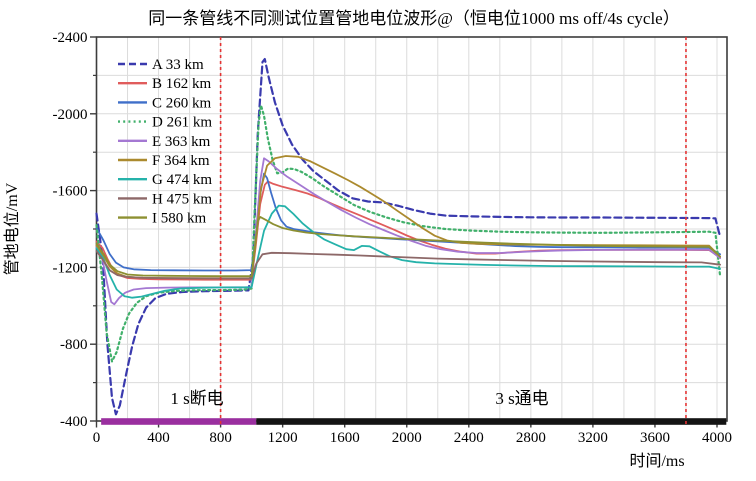  Describe the element at coordinates (469, 438) in the screenshot. I see `x-tick-label: 2400` at that location.